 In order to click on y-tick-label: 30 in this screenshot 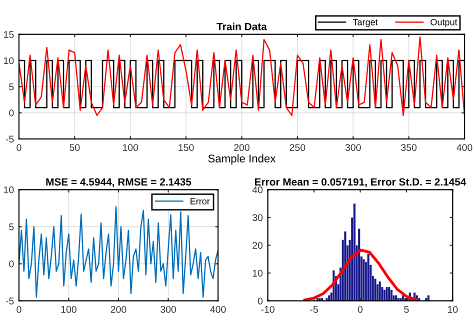, I will do `click(257, 218)`.